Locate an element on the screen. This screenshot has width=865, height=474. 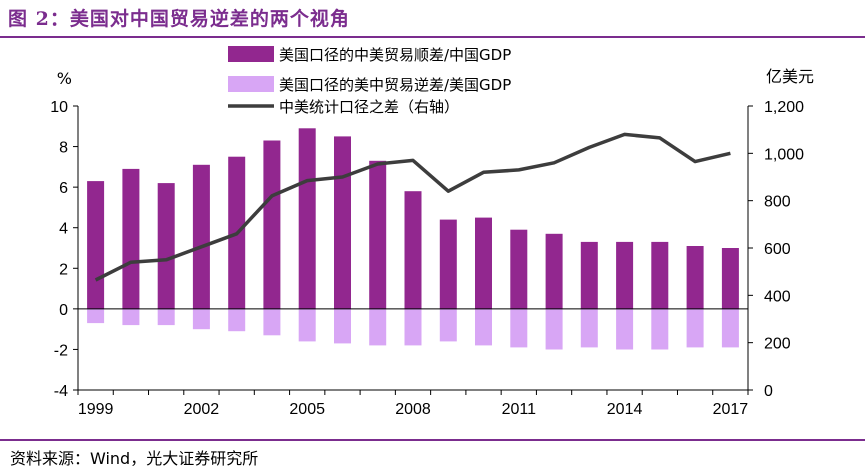
right-tick-label: 0 is located at coordinates (768, 391).